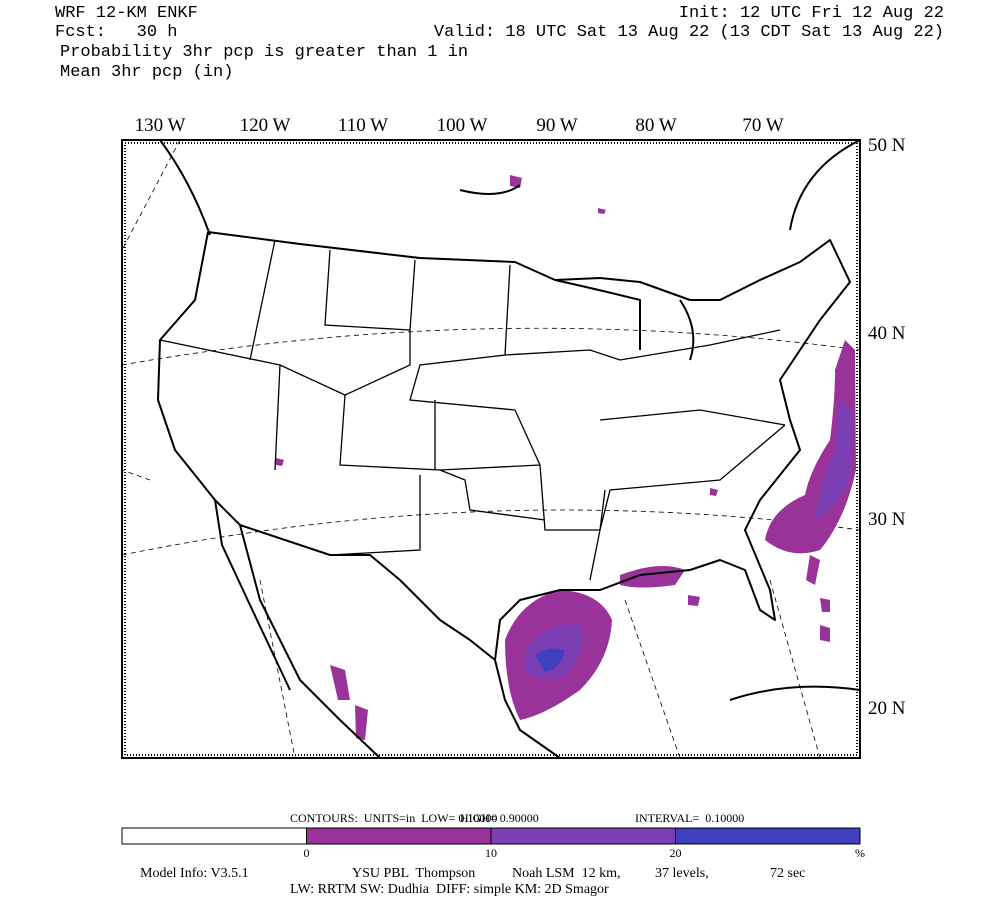  I want to click on latitude-label: 30 N, so click(887, 519).